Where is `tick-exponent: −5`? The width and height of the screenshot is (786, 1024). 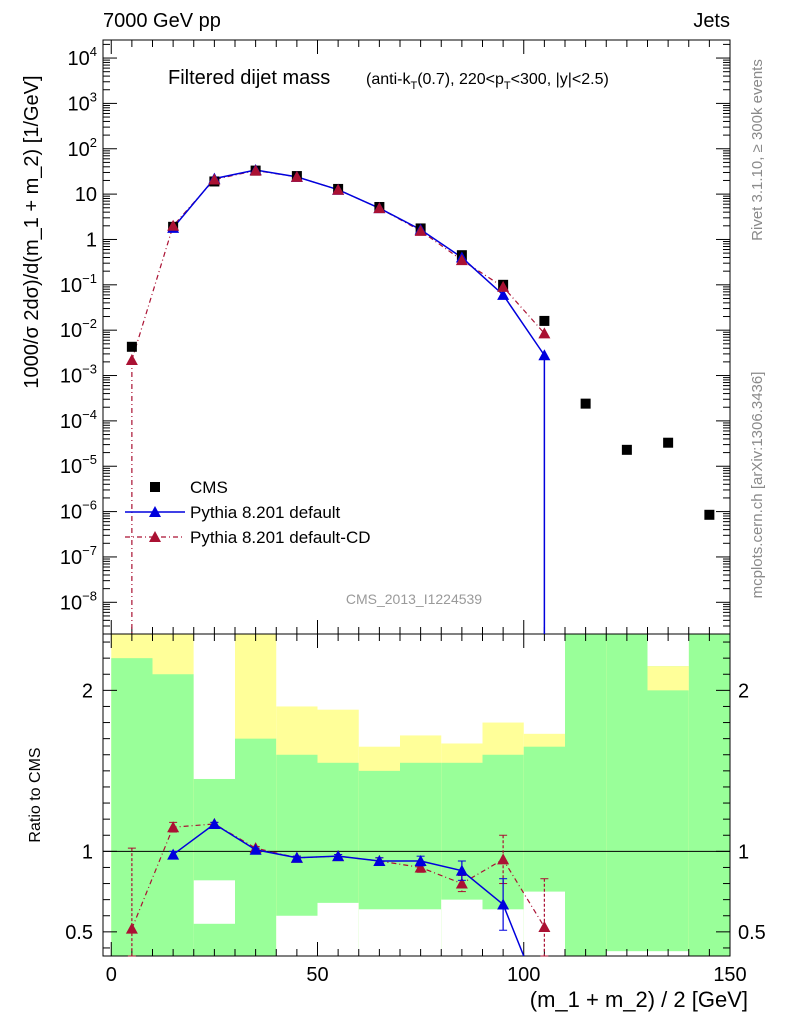
tick-exponent: −5 is located at coordinates (89, 459).